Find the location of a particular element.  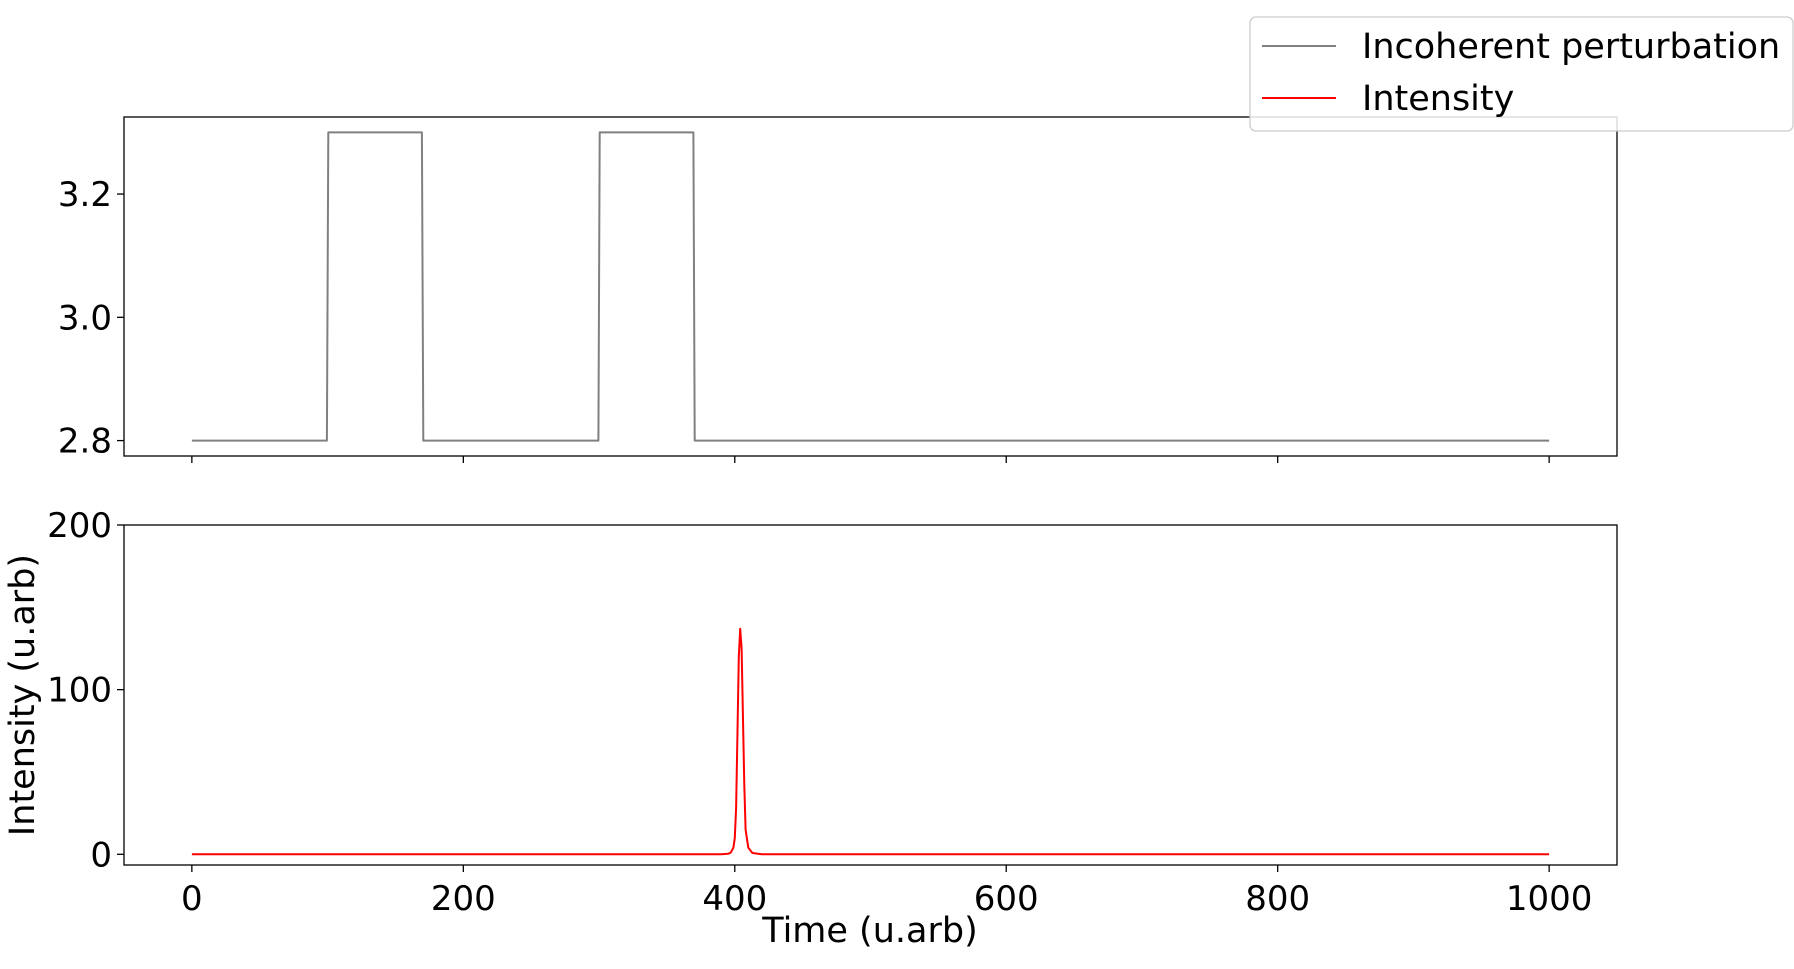

legend: Incoherent perturbation Intensity is located at coordinates (1521, 74).